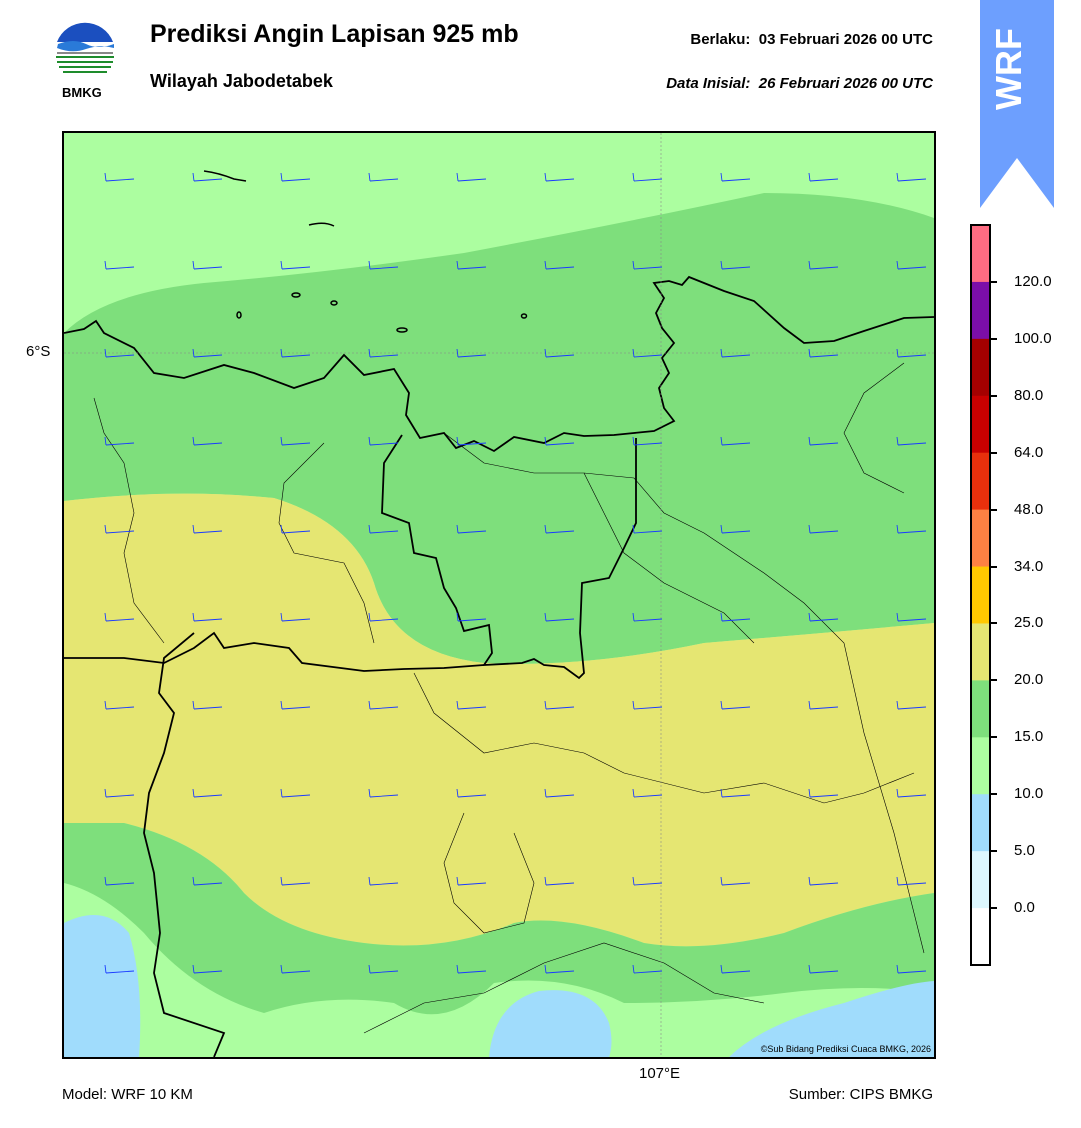  Describe the element at coordinates (1029, 509) in the screenshot. I see `colorbar-tick-label: 48.0` at that location.